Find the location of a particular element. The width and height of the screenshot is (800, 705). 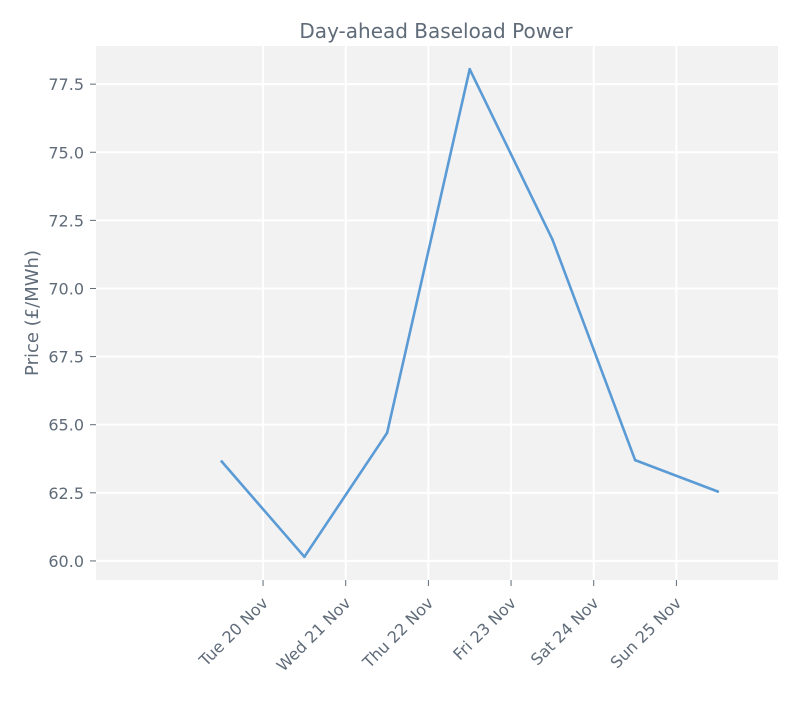

y-axis: 60.0 62.5 65.0 67.5 70.0 72.5 75.0 77.5 is located at coordinates (72, 323).